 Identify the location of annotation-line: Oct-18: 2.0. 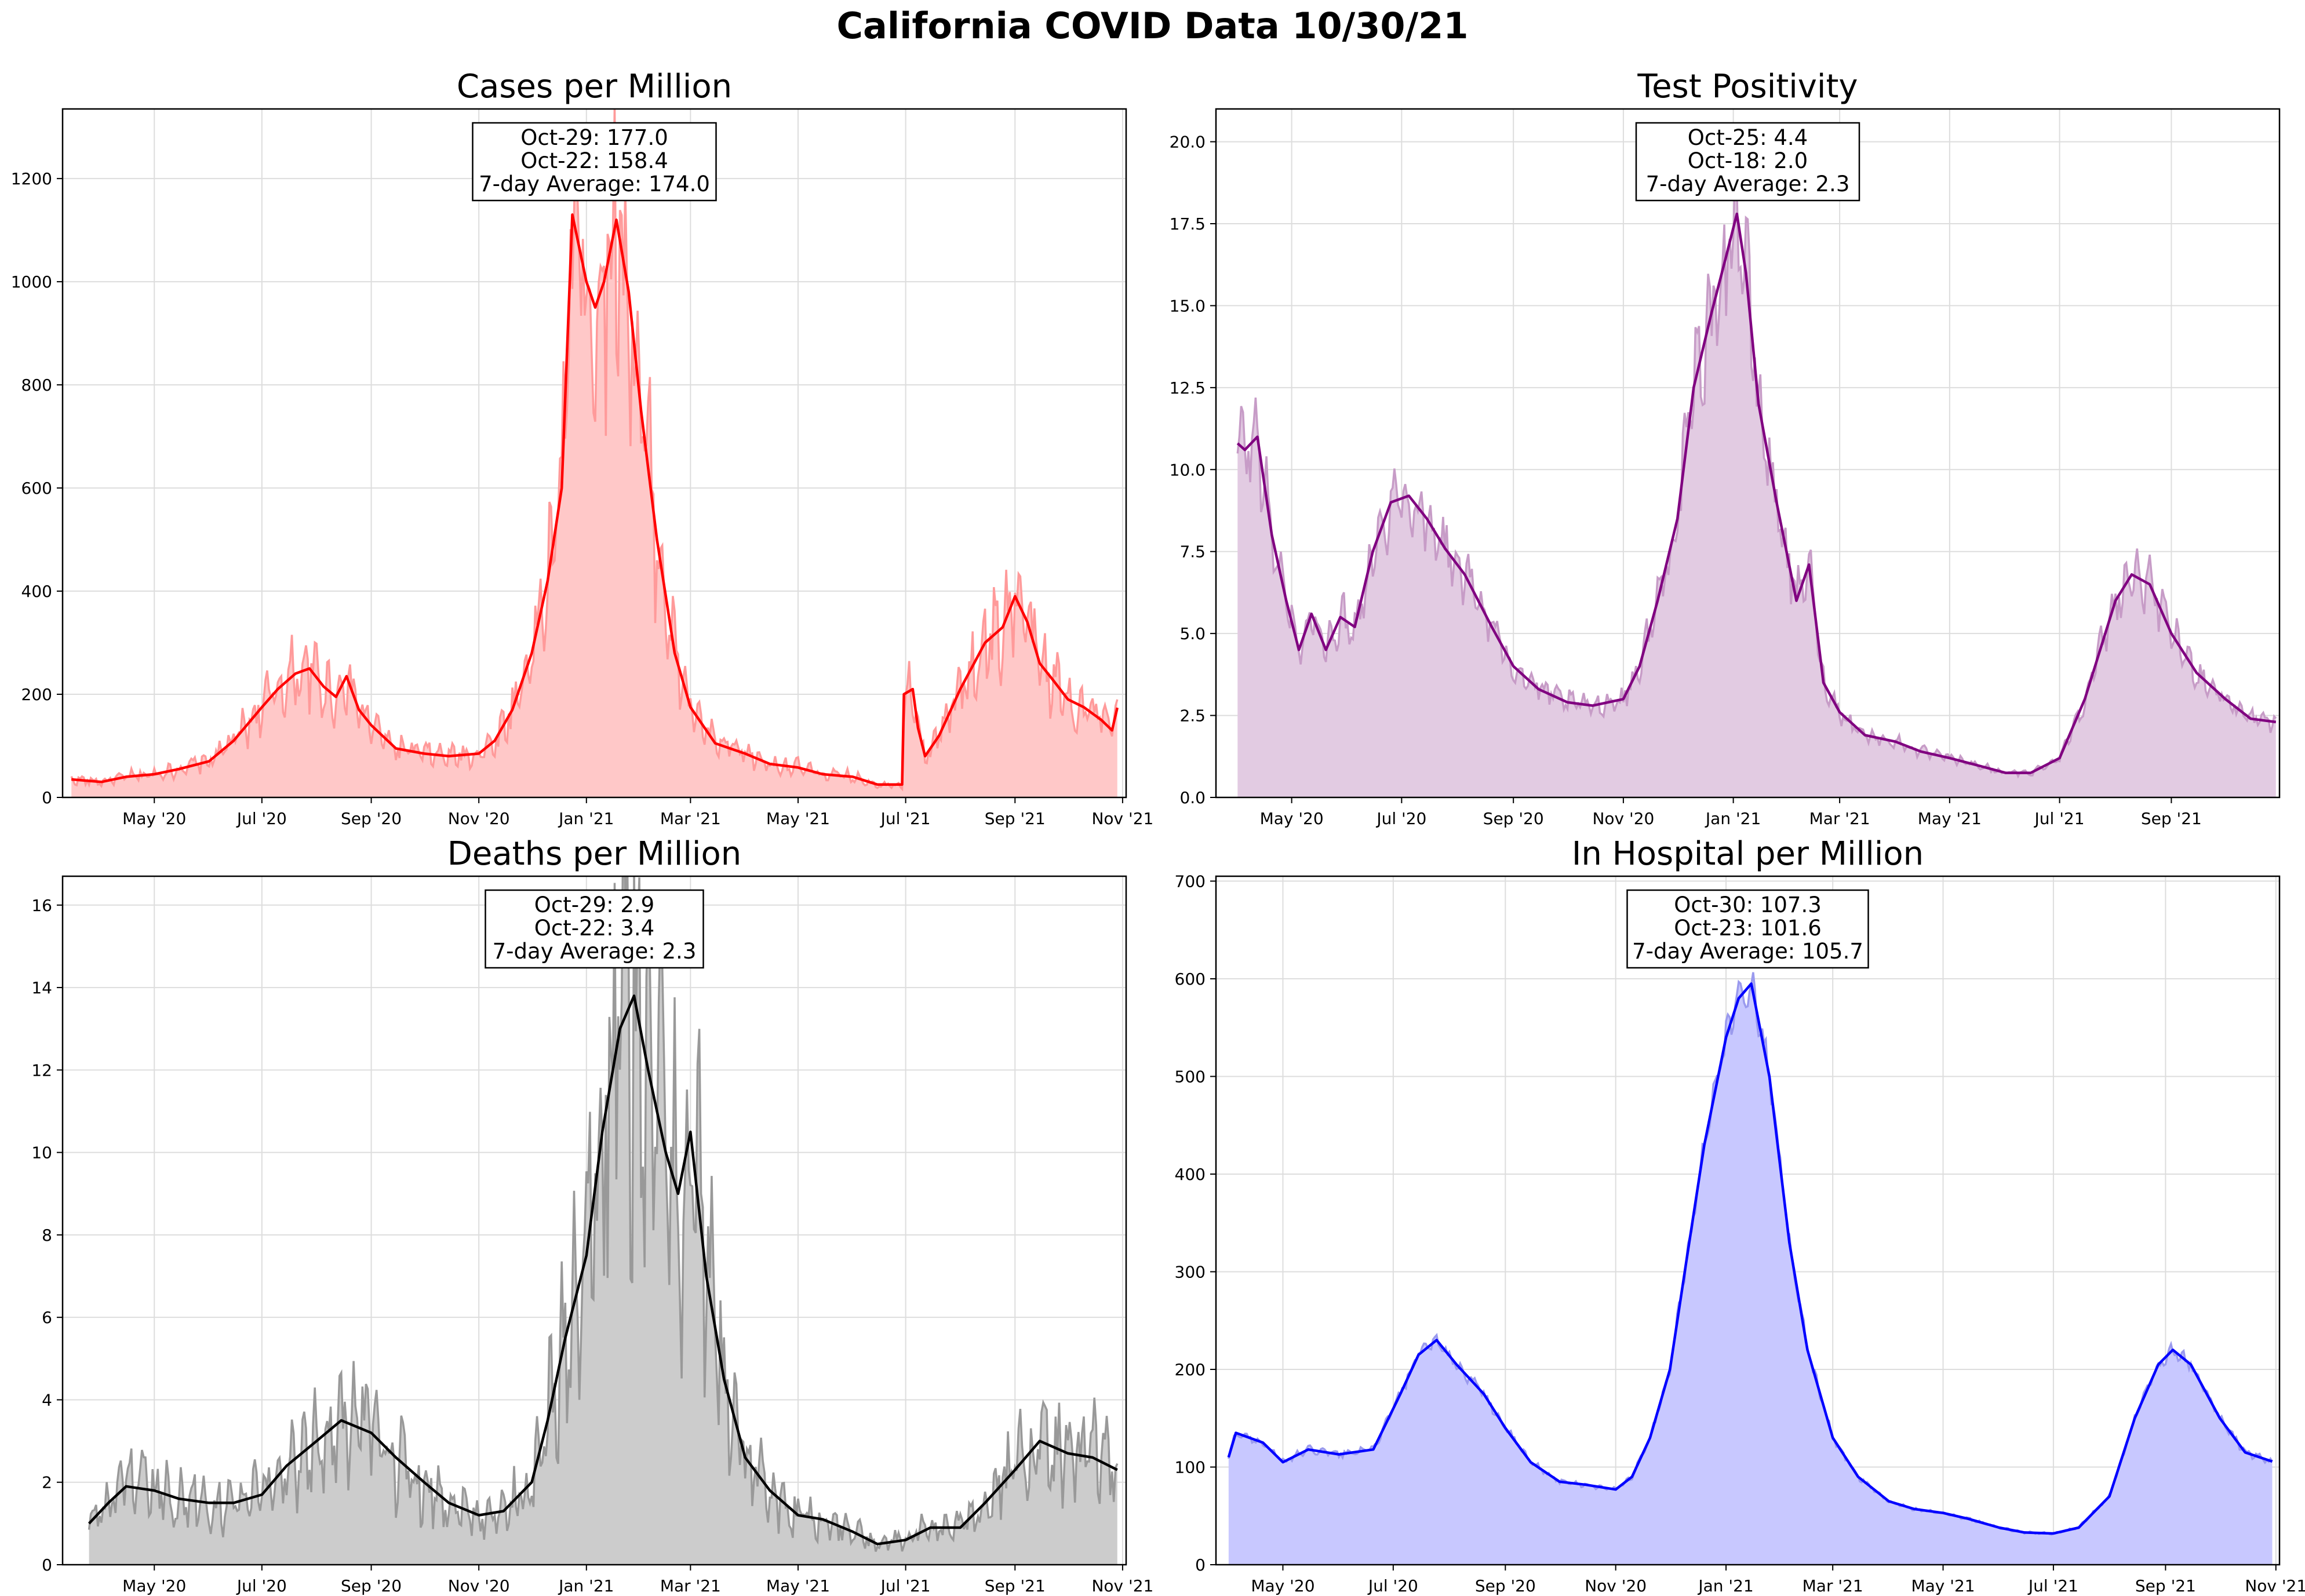
(1748, 160).